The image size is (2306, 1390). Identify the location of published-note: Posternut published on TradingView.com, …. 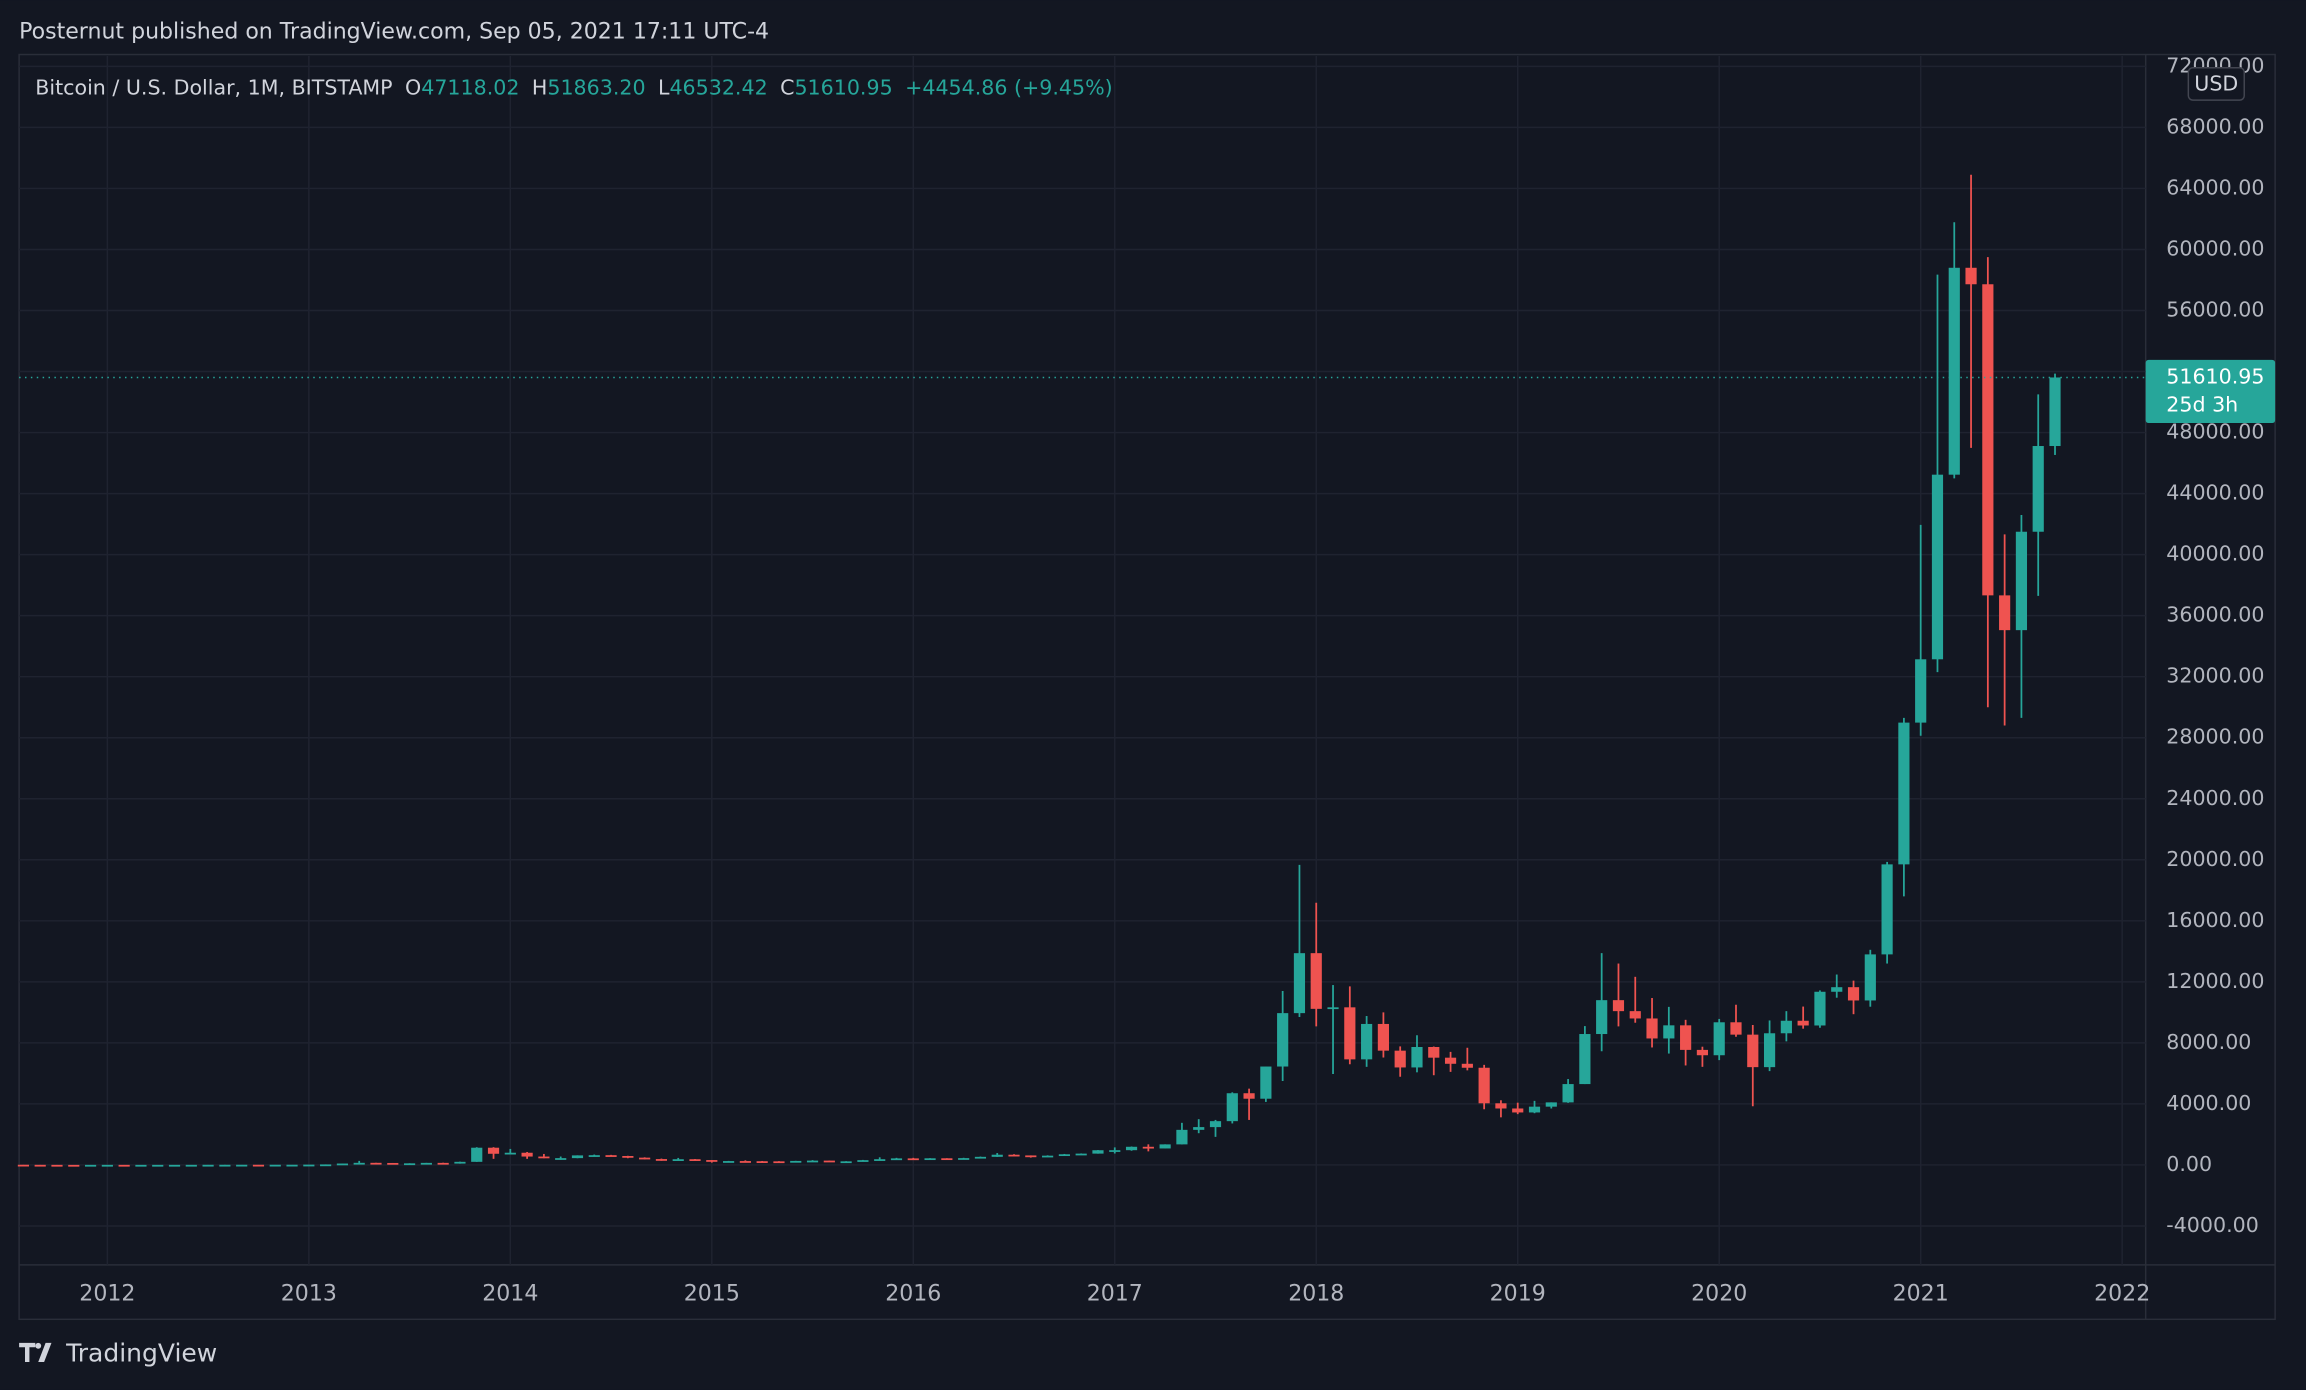
(394, 31).